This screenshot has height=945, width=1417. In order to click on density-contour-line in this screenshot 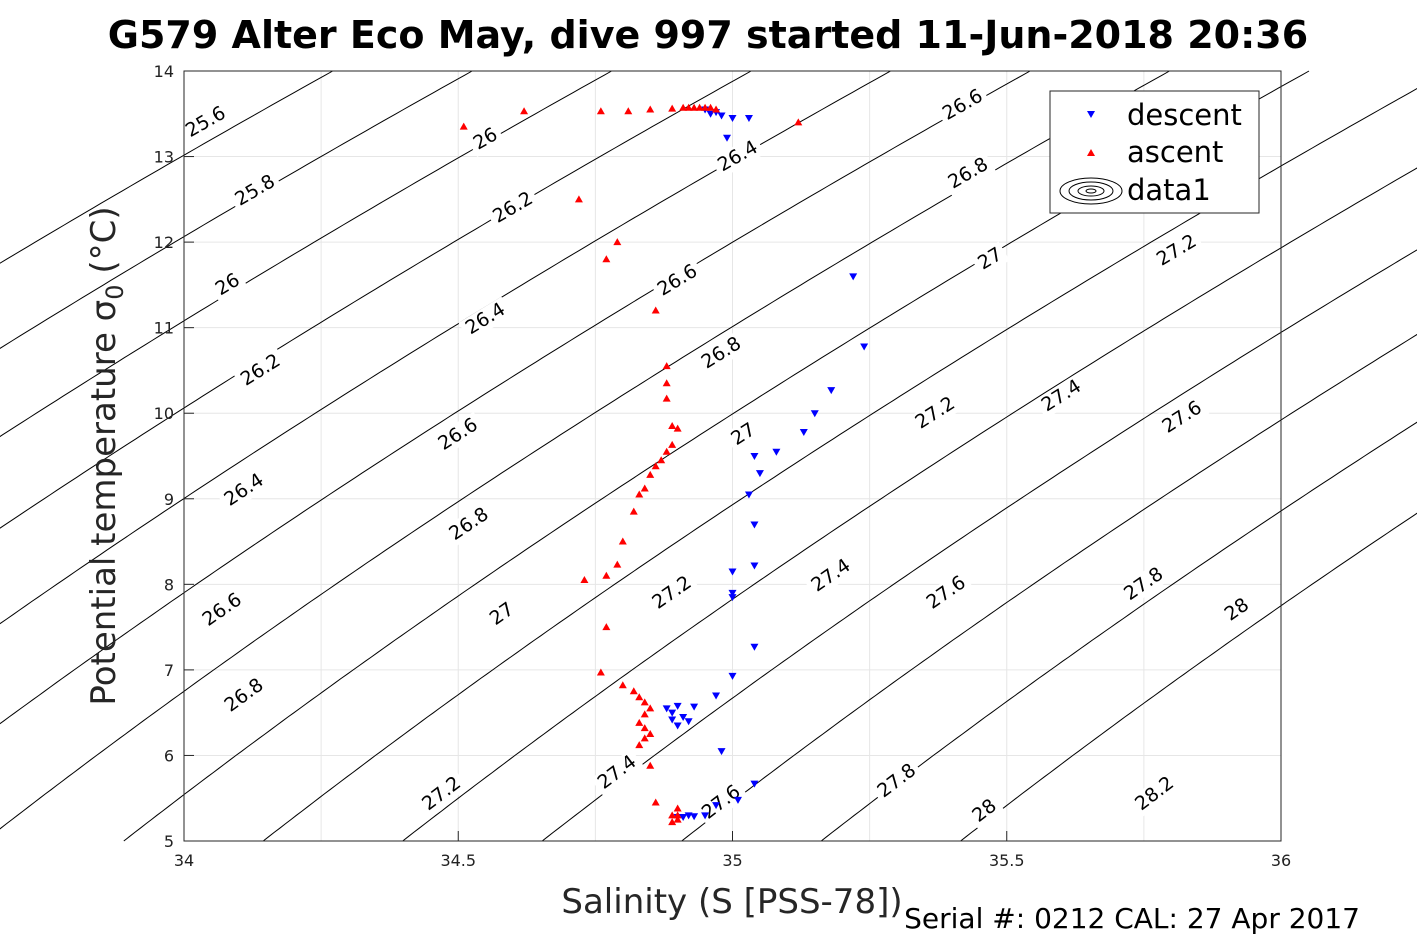, I will do `click(1188, 677)`.